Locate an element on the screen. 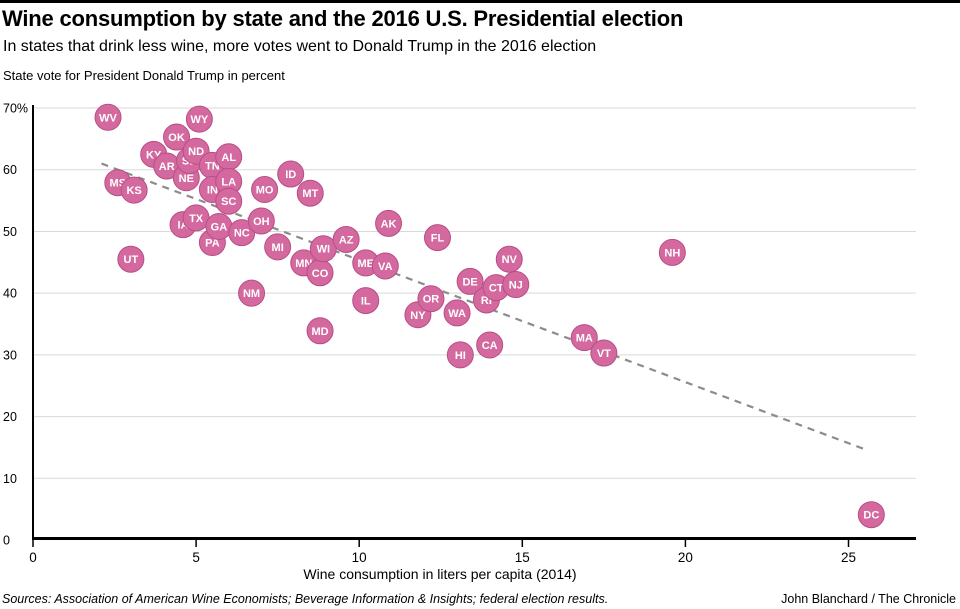 The height and width of the screenshot is (609, 960). data-point-HI is located at coordinates (460, 355).